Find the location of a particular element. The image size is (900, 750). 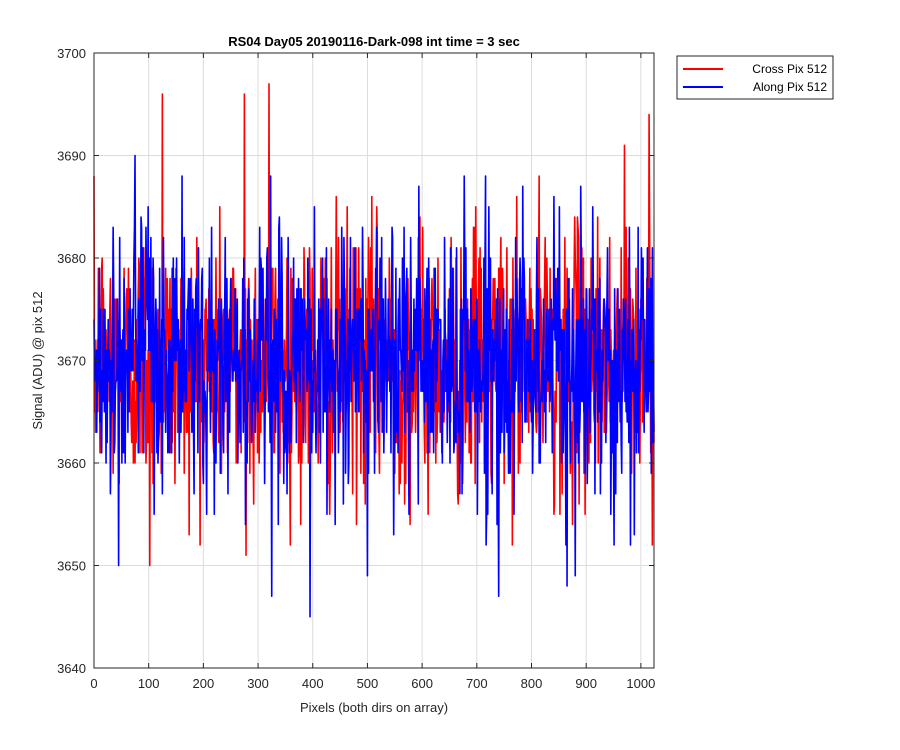

x-tick-label: 1000 is located at coordinates (640, 683).